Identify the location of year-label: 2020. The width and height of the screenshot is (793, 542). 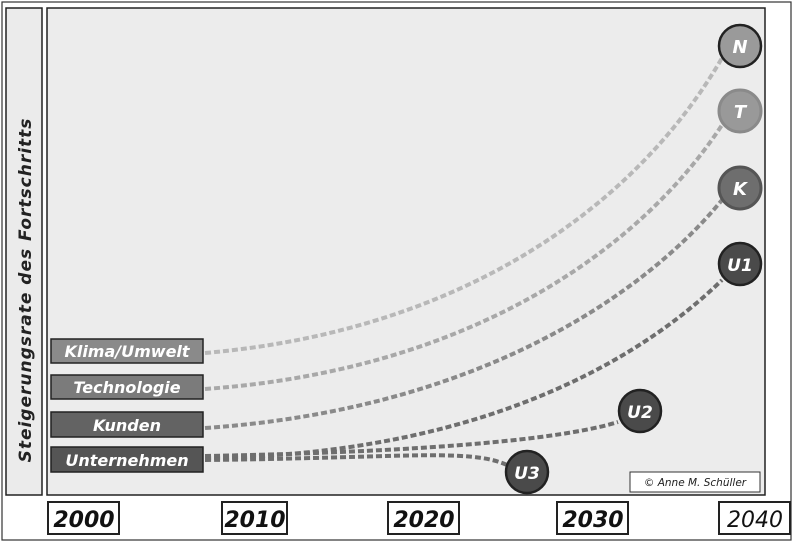
(423, 520).